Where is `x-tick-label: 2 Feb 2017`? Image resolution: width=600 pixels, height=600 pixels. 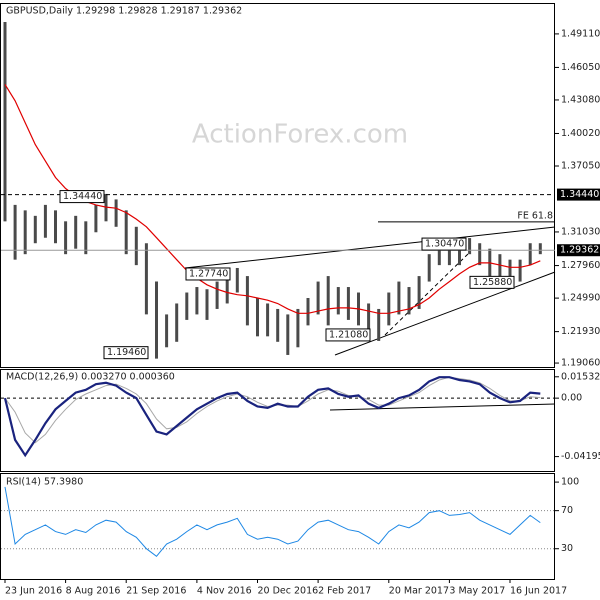 x-tick-label: 2 Feb 2017 is located at coordinates (344, 591).